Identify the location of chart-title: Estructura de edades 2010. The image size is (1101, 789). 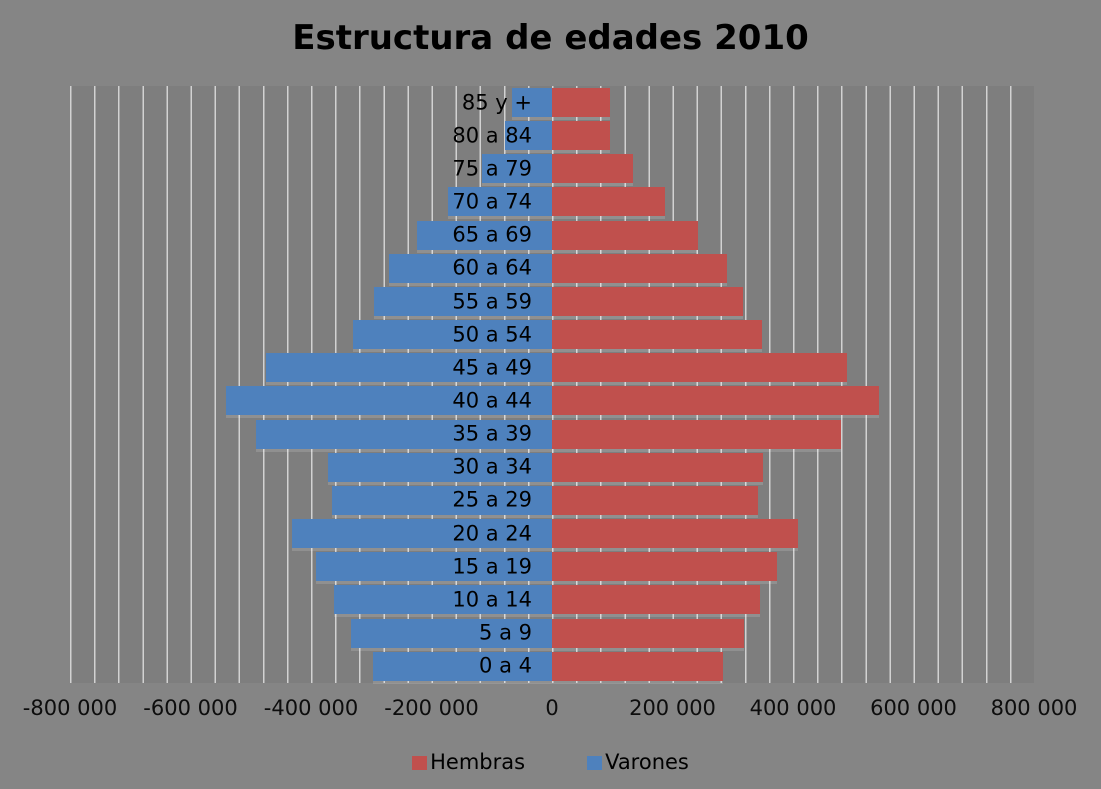
(550, 38).